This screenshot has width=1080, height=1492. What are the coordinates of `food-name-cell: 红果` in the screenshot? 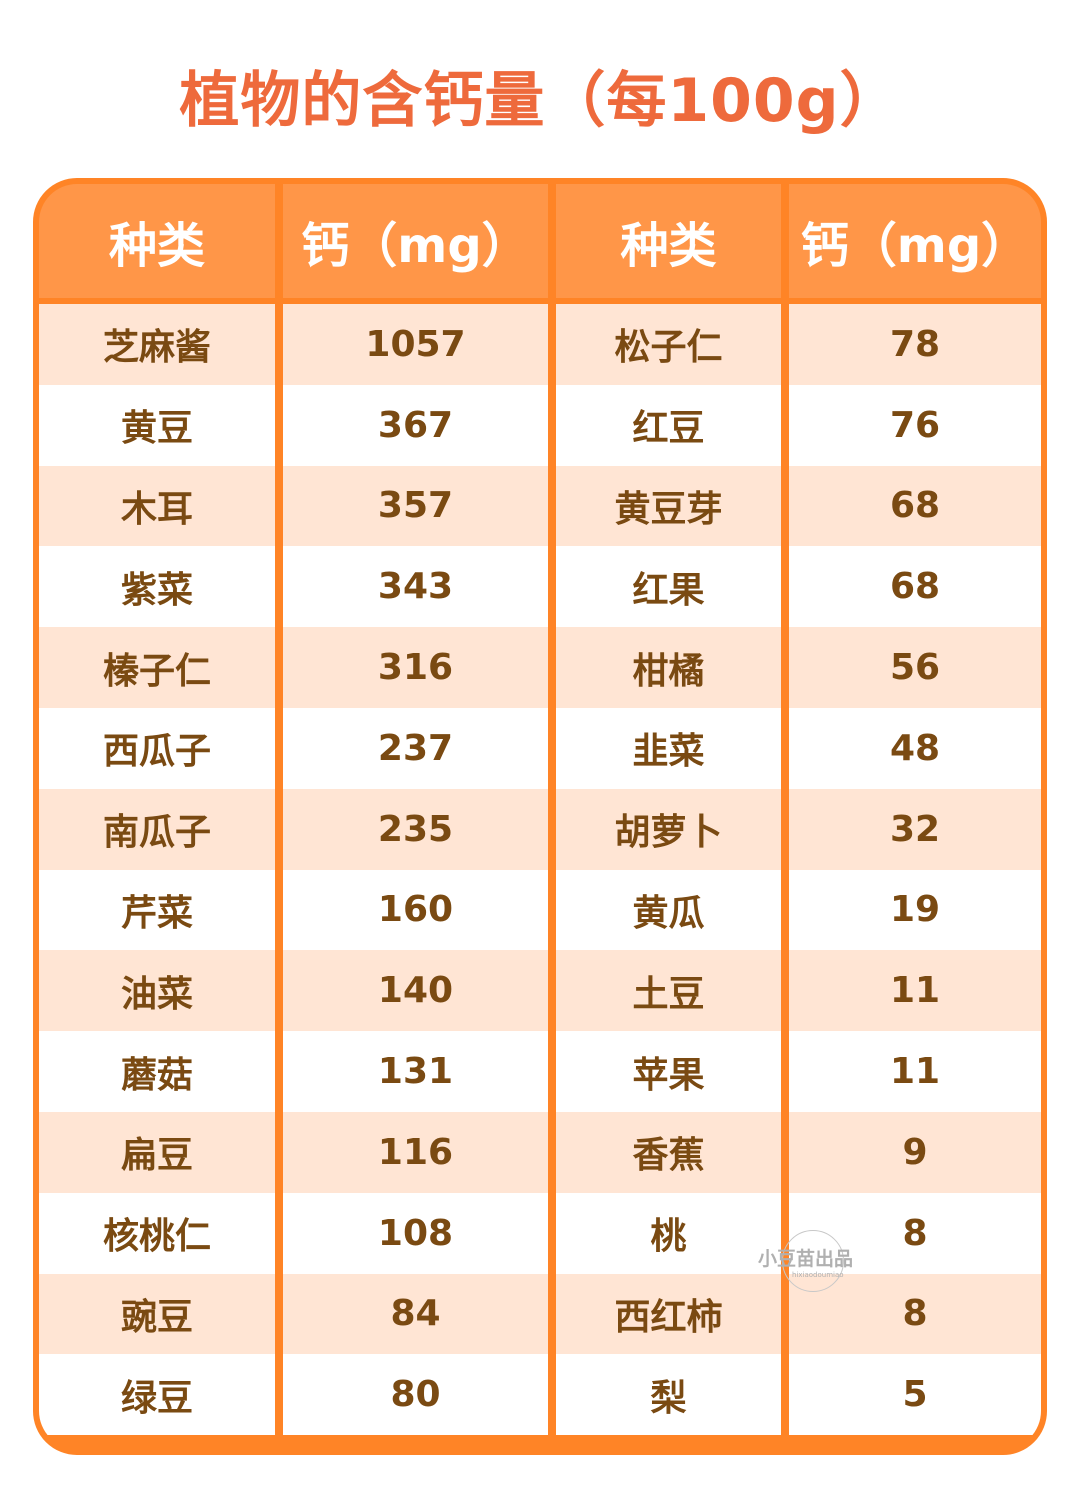 It's located at (668, 587).